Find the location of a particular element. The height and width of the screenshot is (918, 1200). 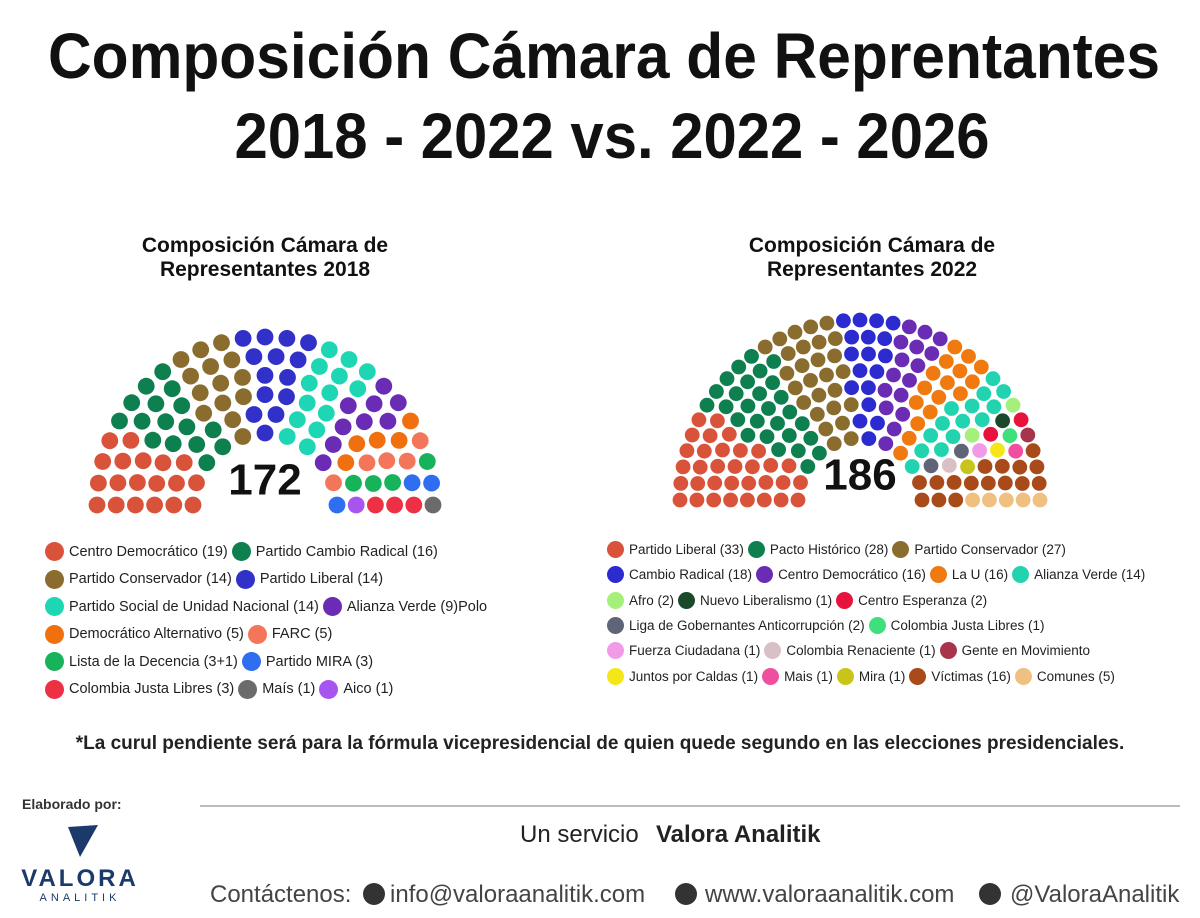

legend-label: Nuevo Liberalismo (1) is located at coordinates (766, 600).